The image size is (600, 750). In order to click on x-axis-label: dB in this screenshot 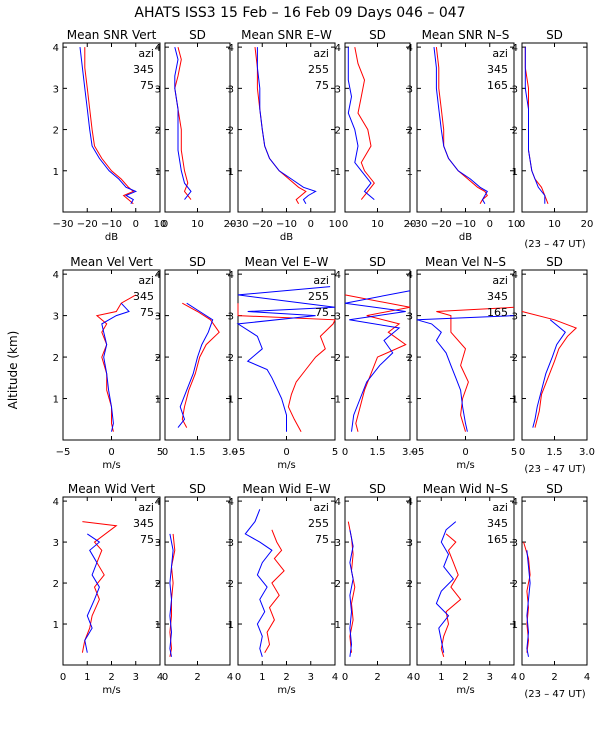, I will do `click(465, 237)`.